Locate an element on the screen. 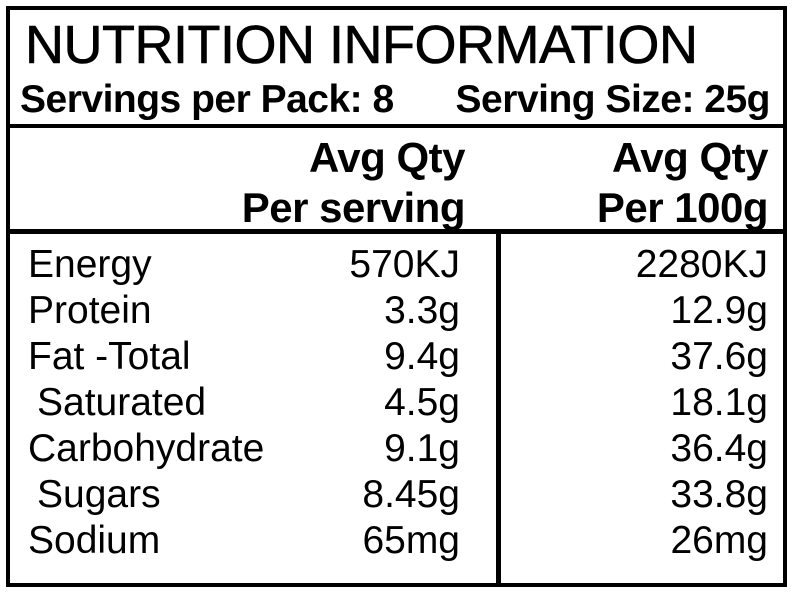  avg-qty-per-100g-line2: Per 100g is located at coordinates (682, 207).